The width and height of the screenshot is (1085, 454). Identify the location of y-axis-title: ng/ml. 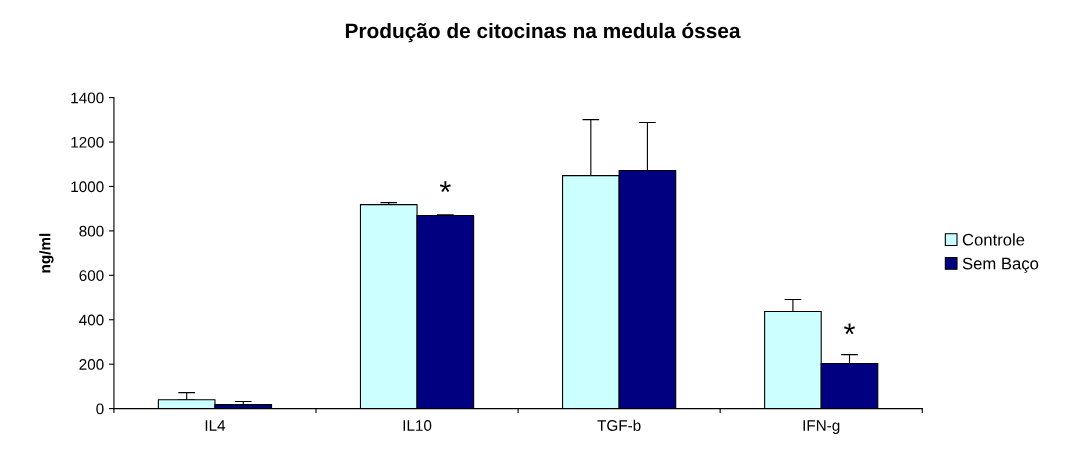
(46, 253).